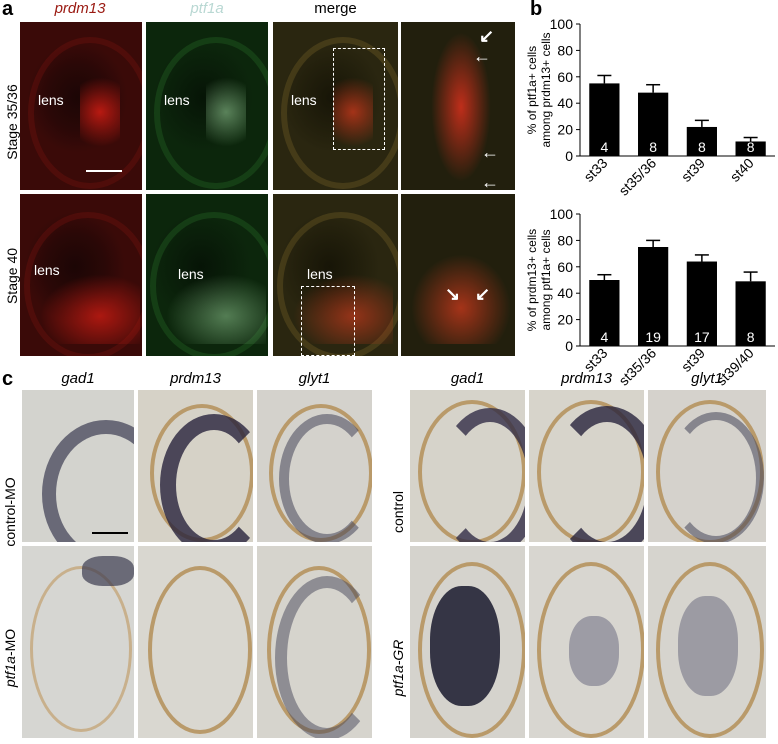 The height and width of the screenshot is (744, 778). I want to click on col-title-glyt1-left: glyt1, so click(314, 378).